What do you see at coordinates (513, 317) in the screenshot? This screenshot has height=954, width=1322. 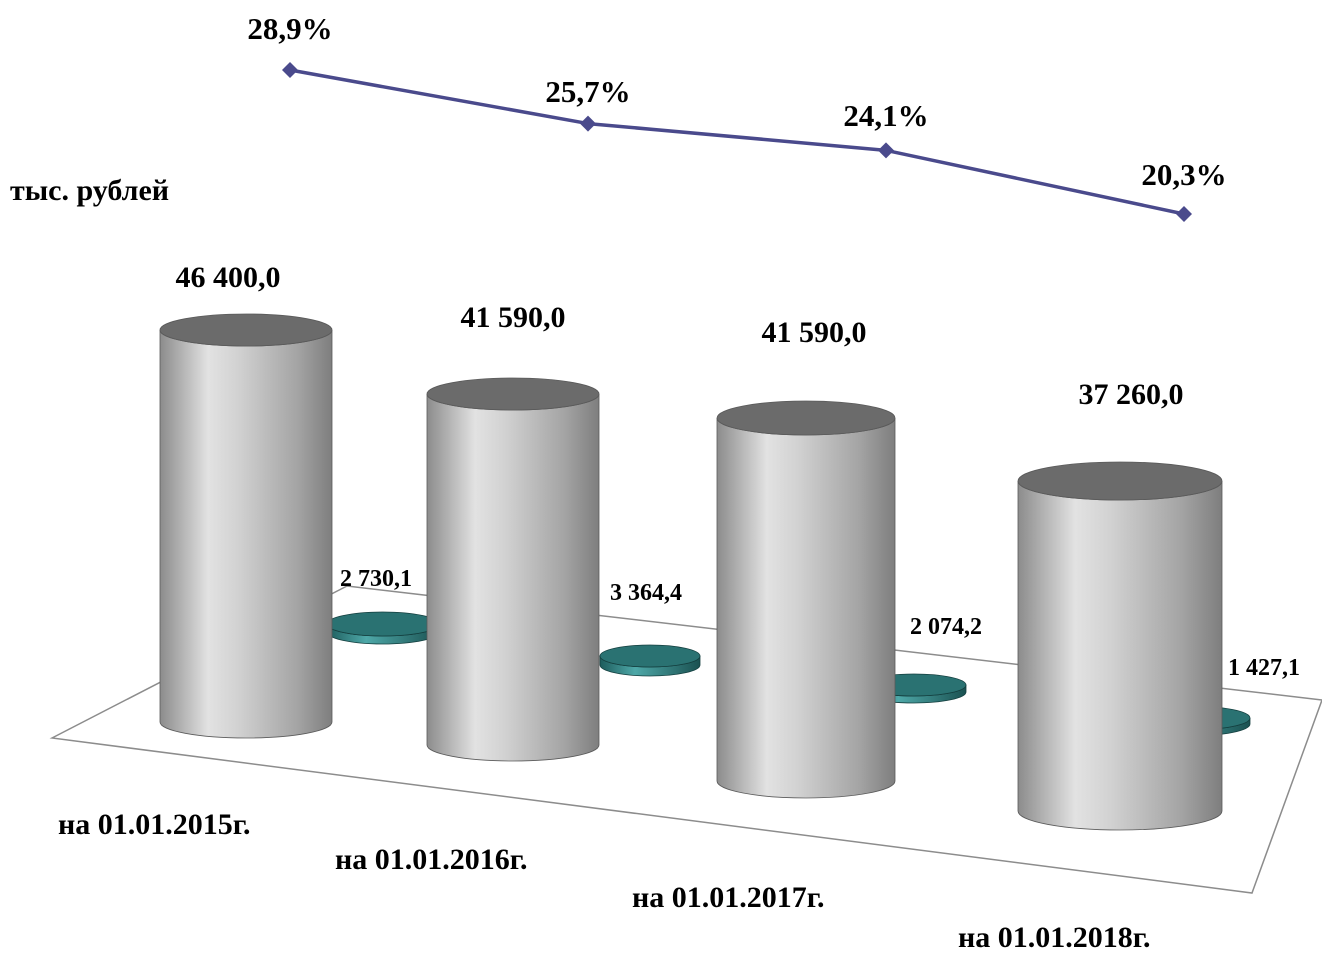 I see `grey-value-label-1: 41 590,0` at bounding box center [513, 317].